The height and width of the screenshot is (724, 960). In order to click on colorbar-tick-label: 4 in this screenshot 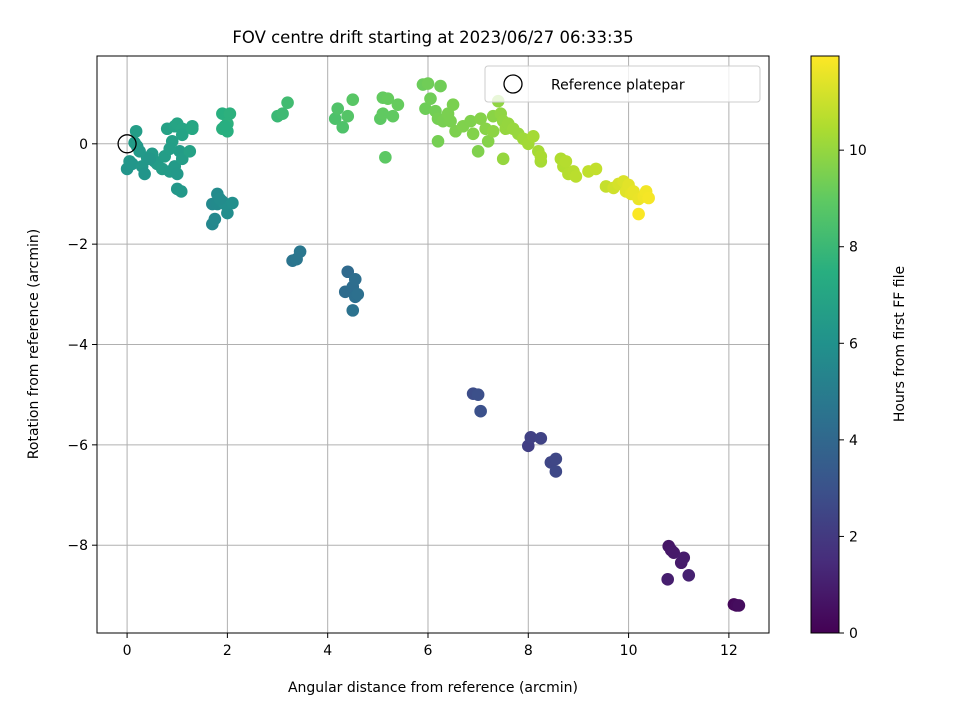, I will do `click(853, 441)`.